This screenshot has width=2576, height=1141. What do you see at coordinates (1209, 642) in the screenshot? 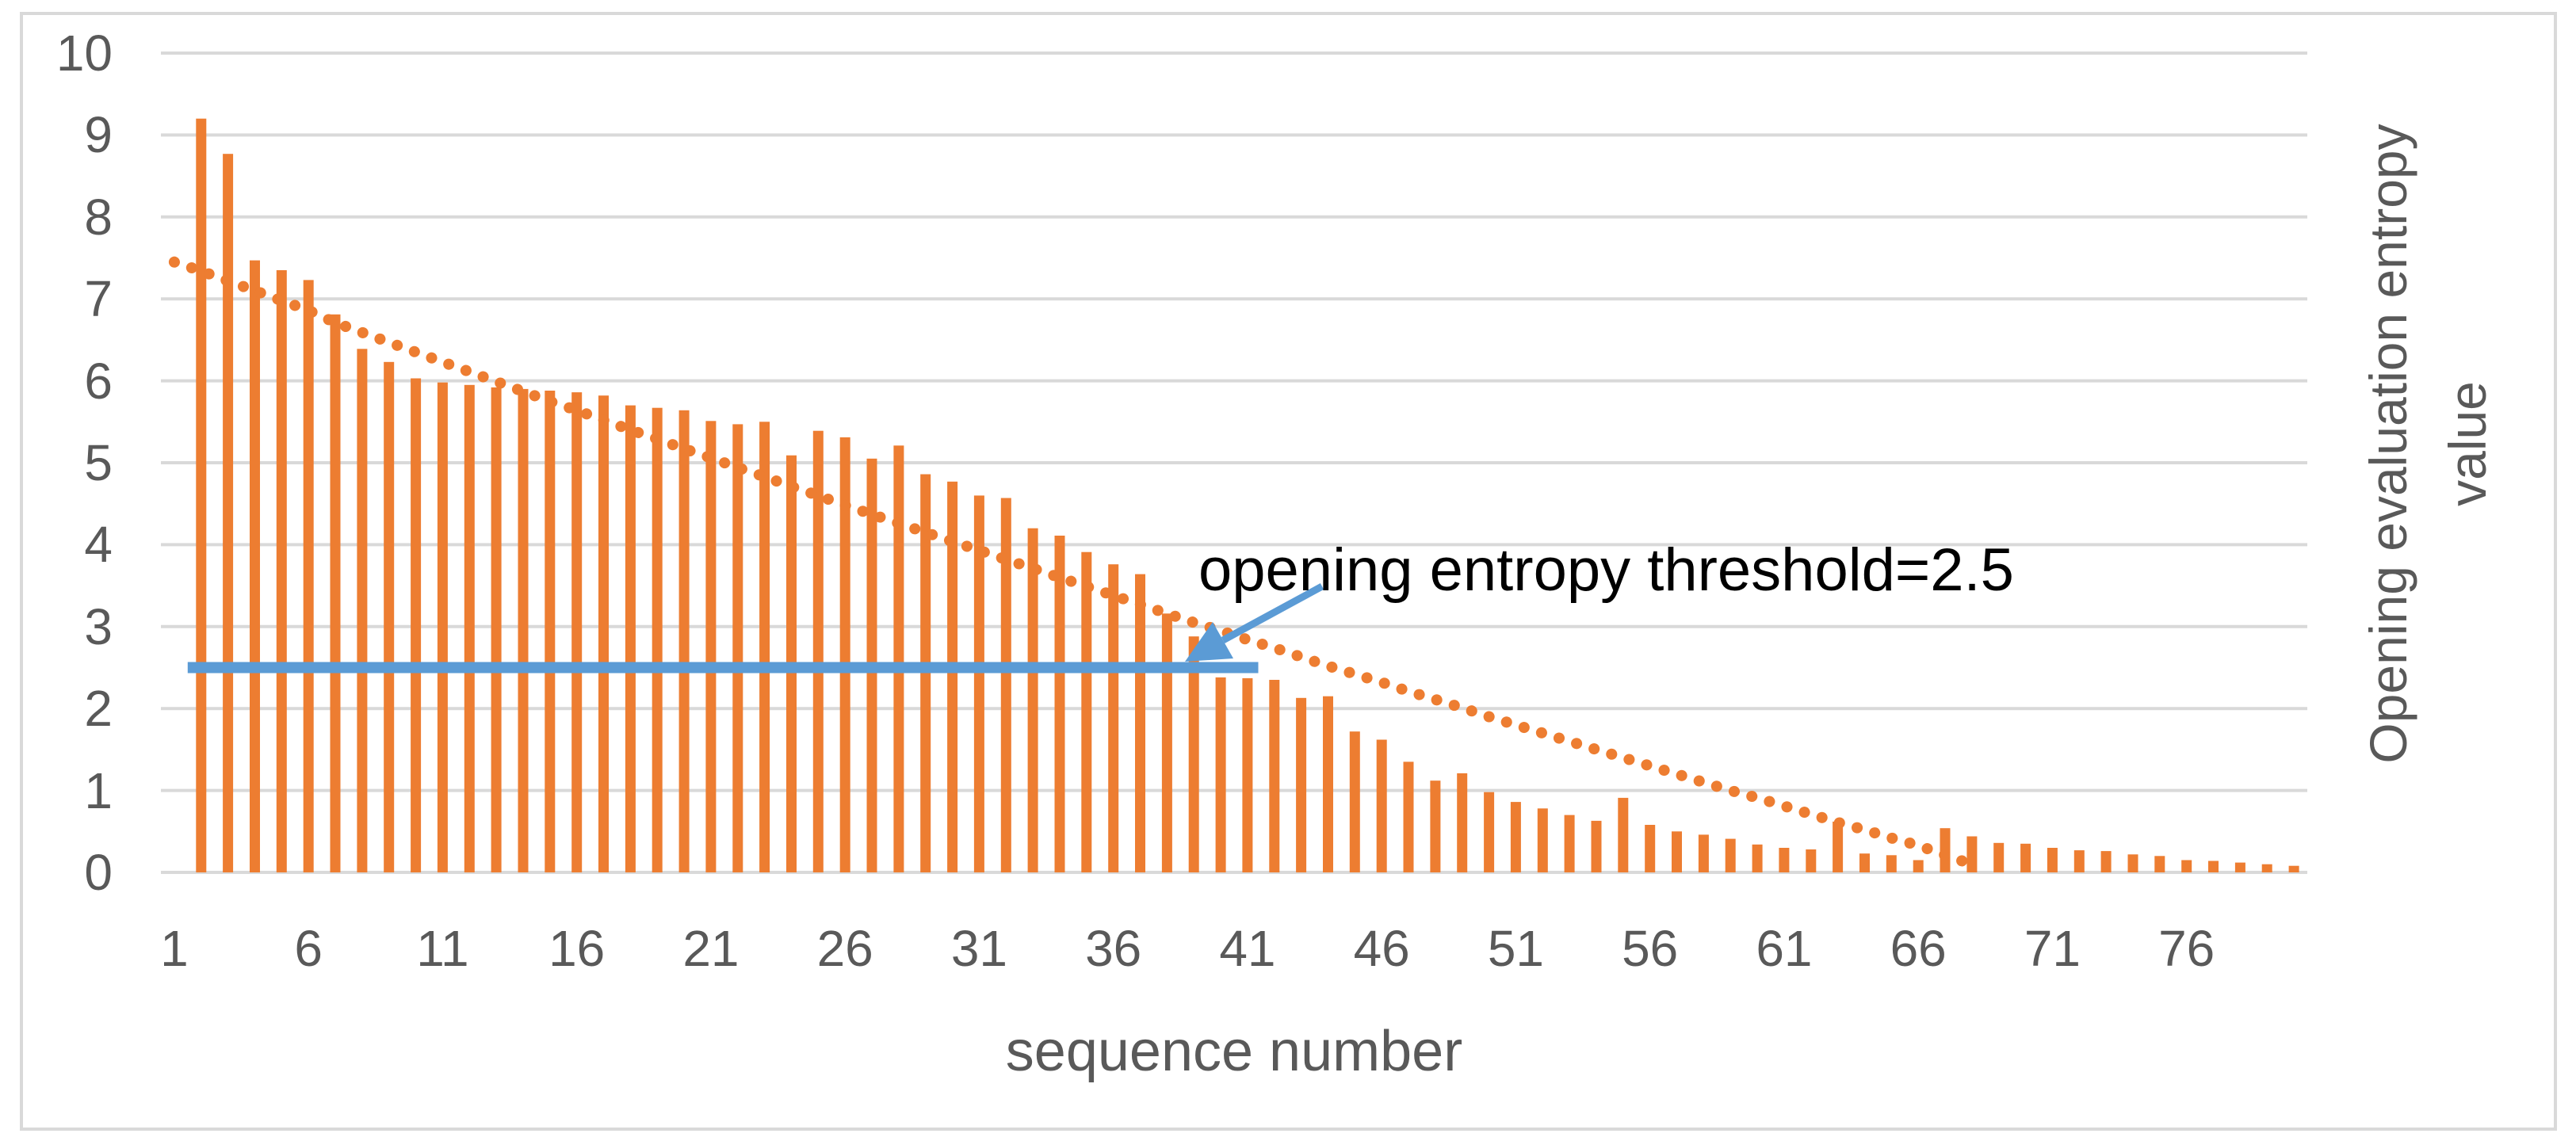
I see `annotation-arrowhead` at bounding box center [1209, 642].